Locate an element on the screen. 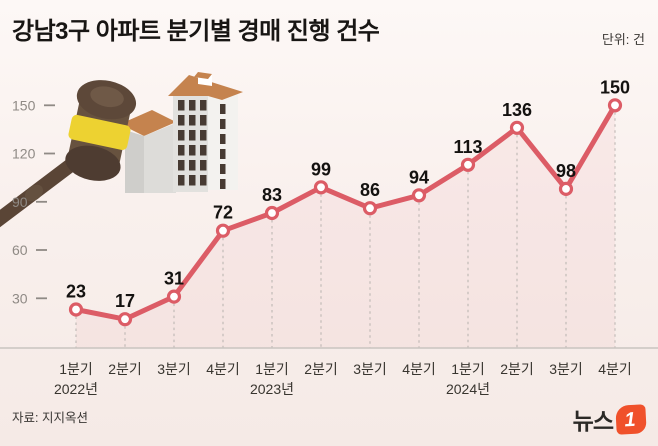 The image size is (658, 446). value-label: 86 is located at coordinates (370, 190).